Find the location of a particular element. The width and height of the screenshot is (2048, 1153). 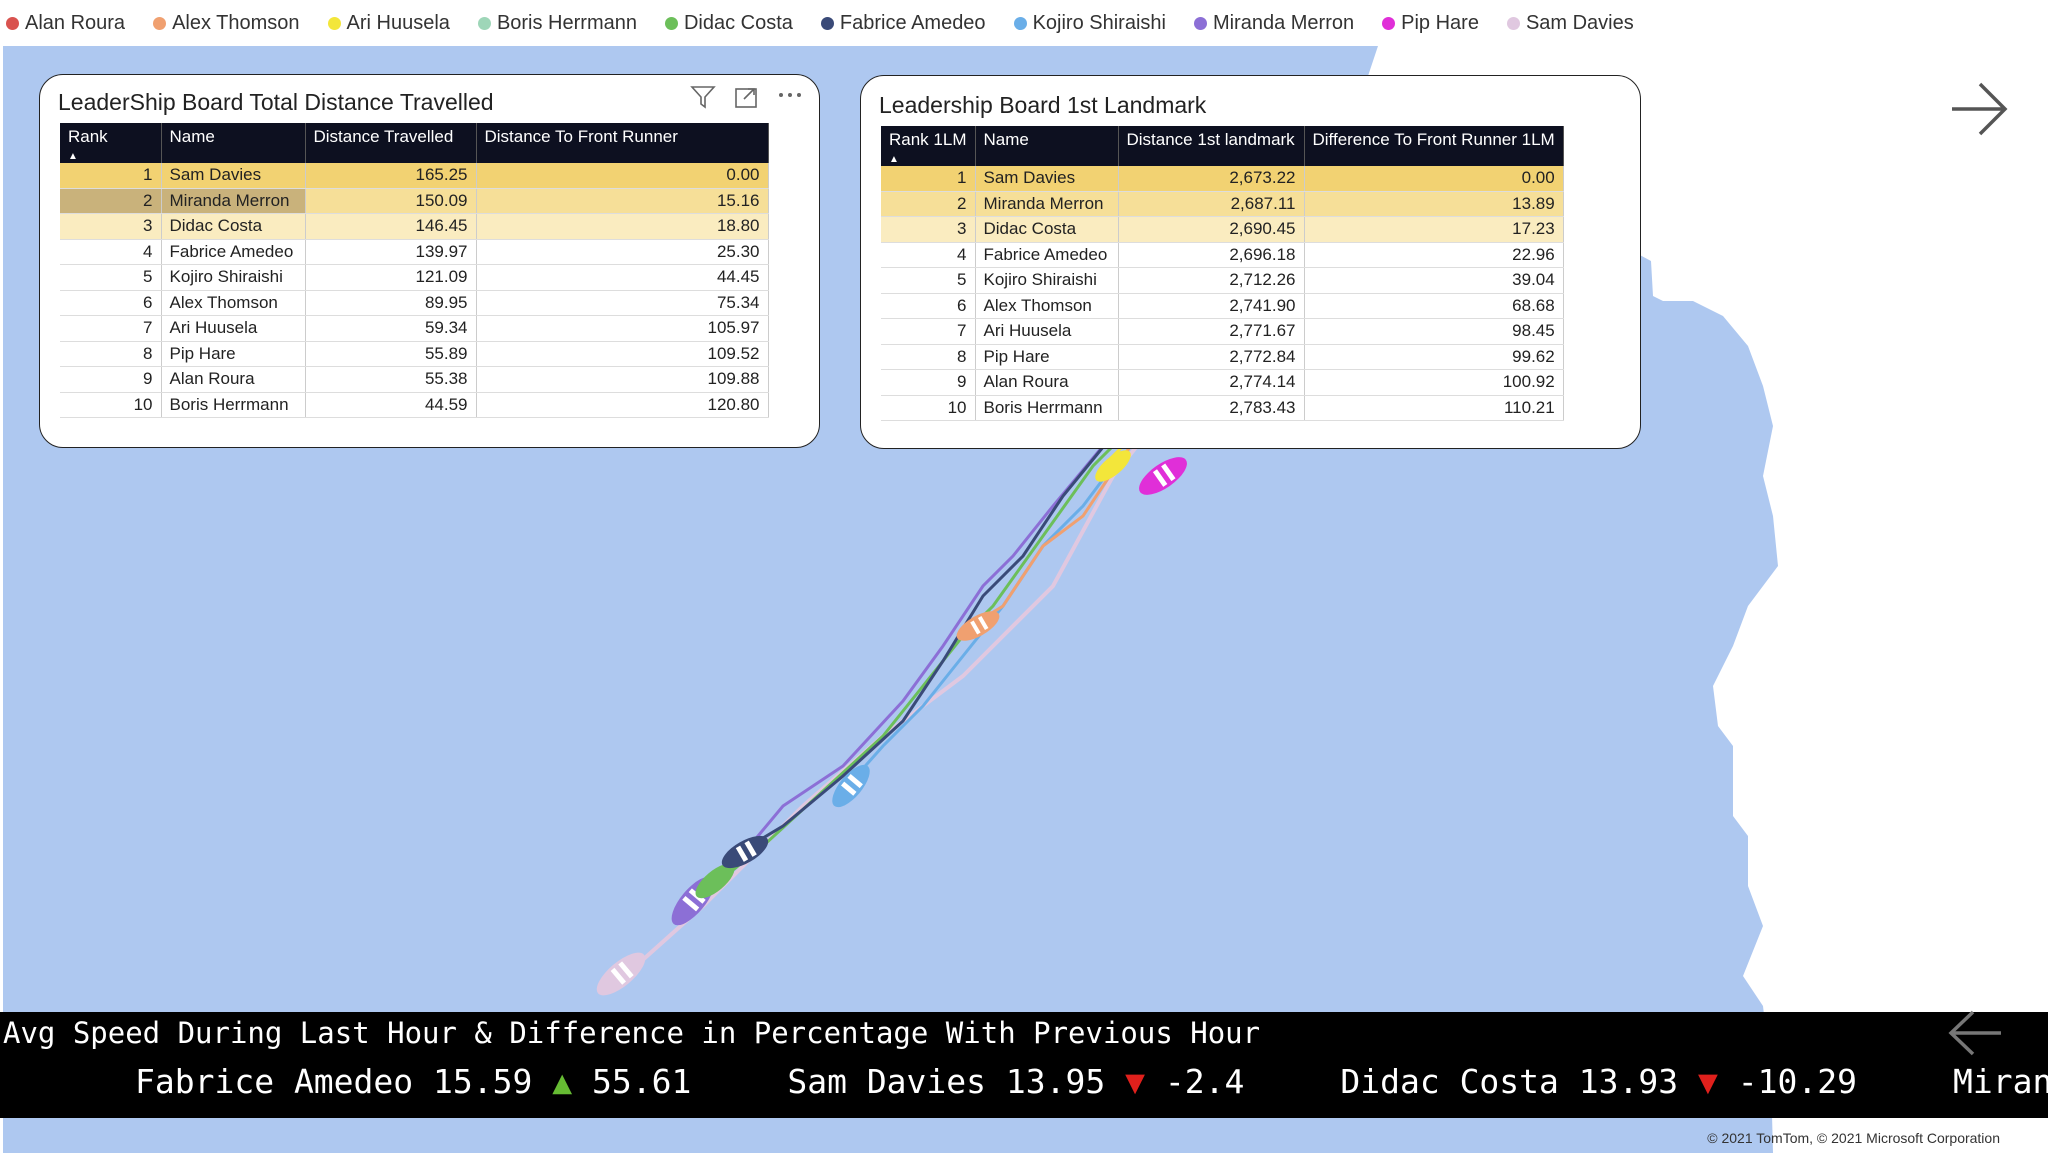

table-cell: Pip Hare is located at coordinates (233, 354).